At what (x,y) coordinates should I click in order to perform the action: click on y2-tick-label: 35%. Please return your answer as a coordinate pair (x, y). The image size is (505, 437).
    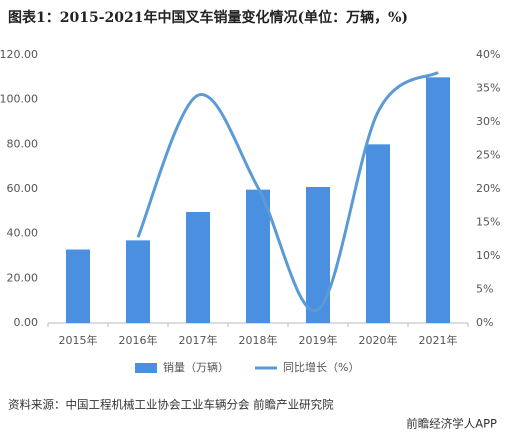
    Looking at the image, I should click on (488, 88).